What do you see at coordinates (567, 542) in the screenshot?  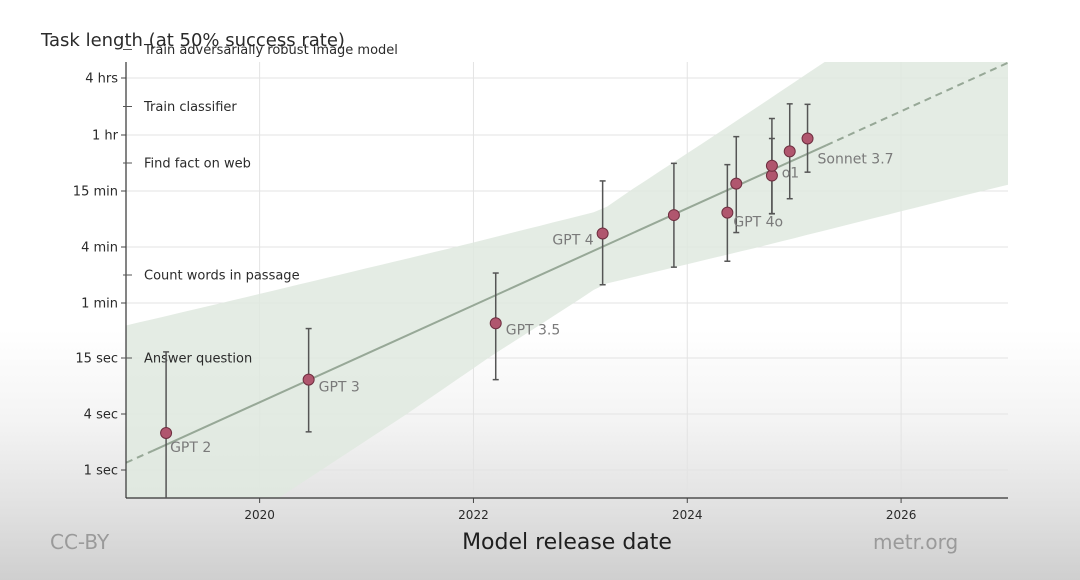 I see `x-axis-label: Model release date` at bounding box center [567, 542].